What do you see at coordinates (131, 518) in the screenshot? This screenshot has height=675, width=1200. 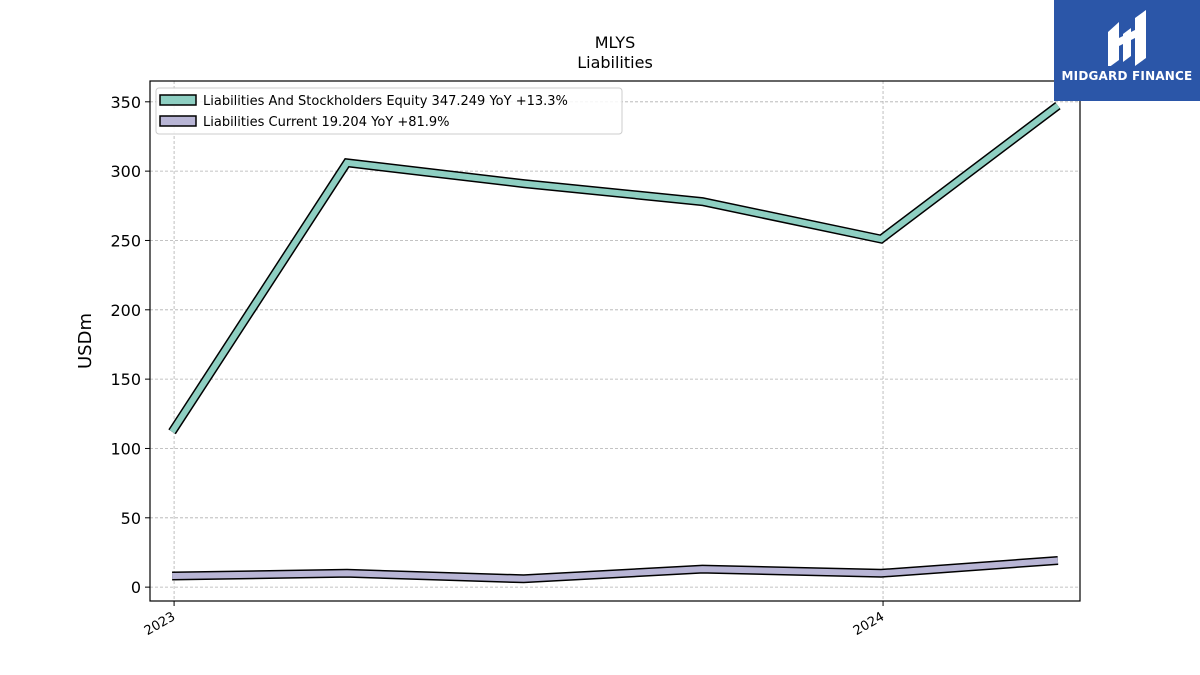 I see `y-tick-label: 50` at bounding box center [131, 518].